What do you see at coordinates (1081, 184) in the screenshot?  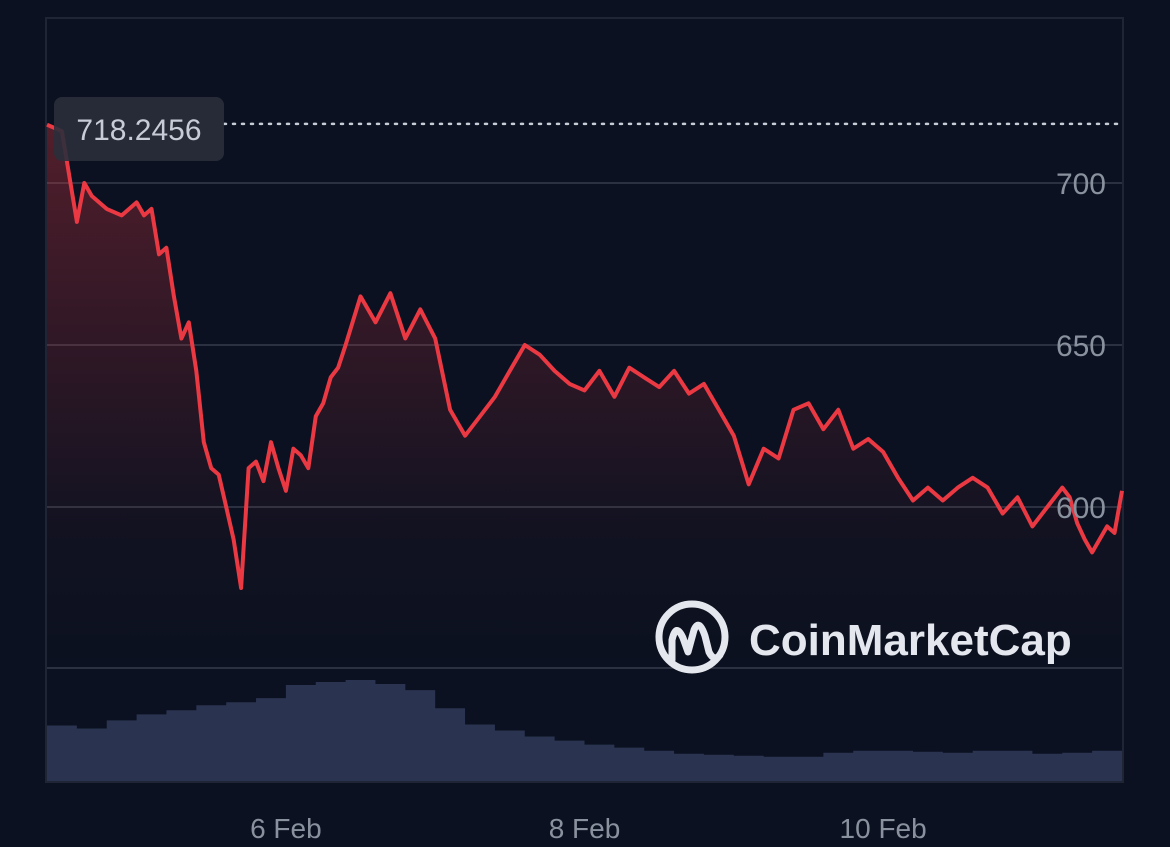 I see `y-tick-label-700: 700` at bounding box center [1081, 184].